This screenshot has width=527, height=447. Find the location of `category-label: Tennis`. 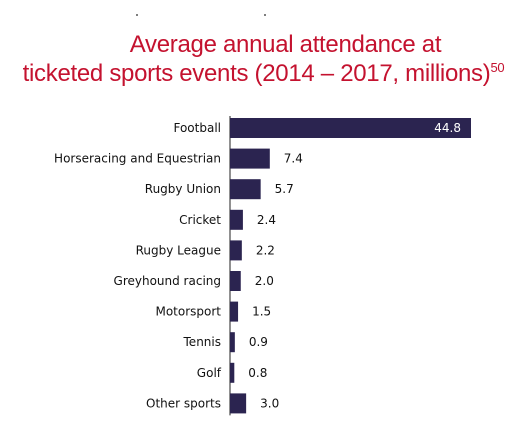

category-label: Tennis is located at coordinates (202, 342).